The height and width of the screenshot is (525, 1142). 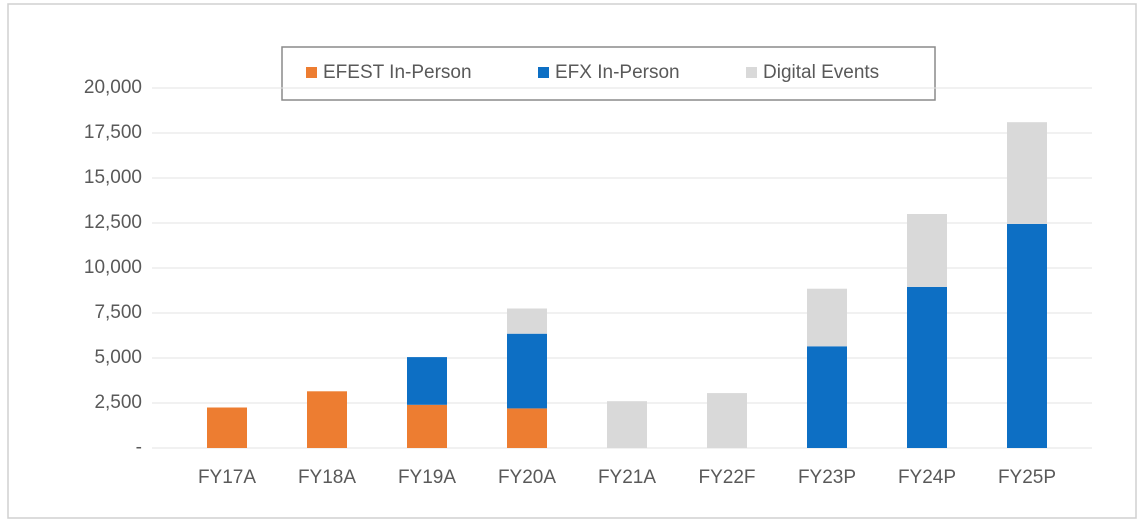 I want to click on y-tick-label: 17,500, so click(x=113, y=132).